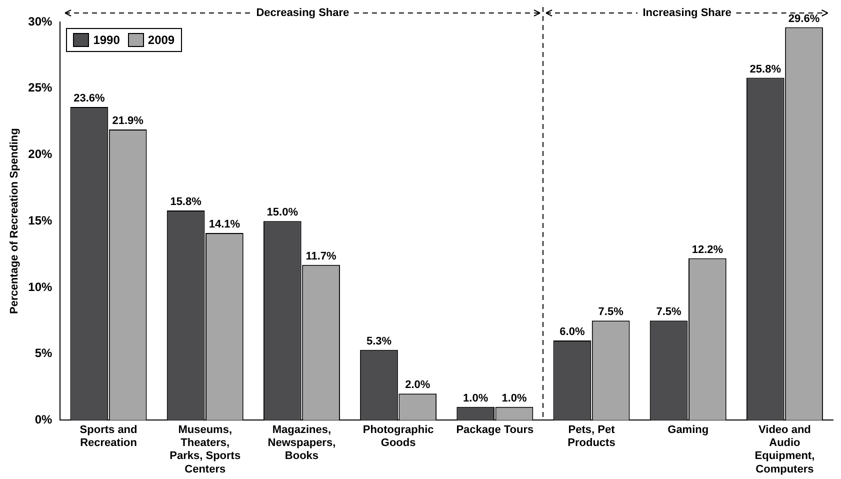  What do you see at coordinates (804, 18) in the screenshot?
I see `data-label: 29.6%` at bounding box center [804, 18].